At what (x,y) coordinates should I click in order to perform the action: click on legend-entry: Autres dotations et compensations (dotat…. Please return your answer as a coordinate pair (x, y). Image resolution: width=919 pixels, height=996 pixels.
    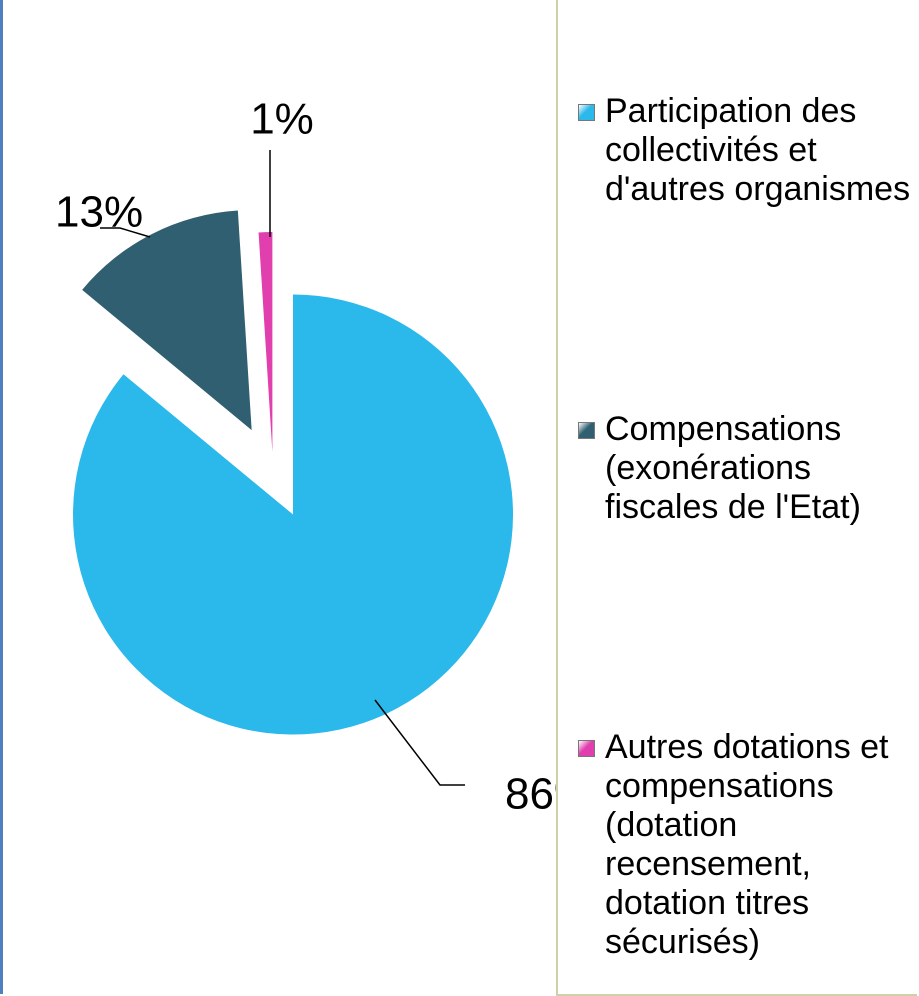
    Looking at the image, I should click on (748, 845).